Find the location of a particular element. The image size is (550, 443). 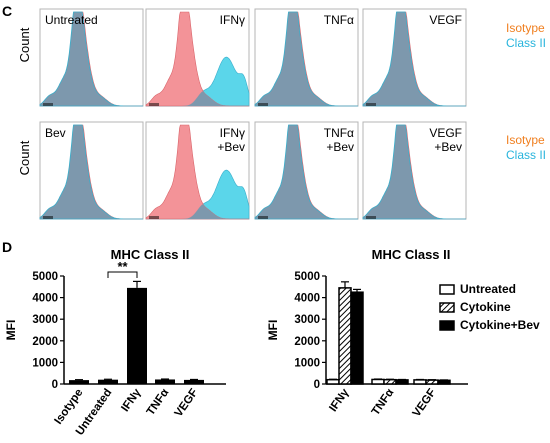

histogram-panel: TNFα is located at coordinates (306, 57).